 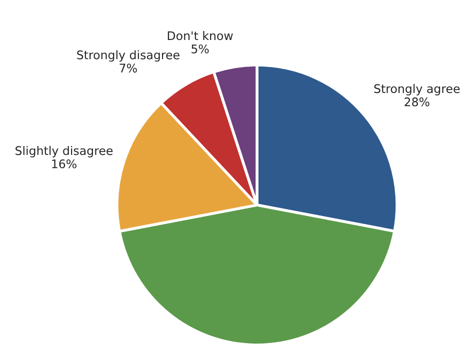 What do you see at coordinates (128, 68) in the screenshot?
I see `data-label: 7%` at bounding box center [128, 68].